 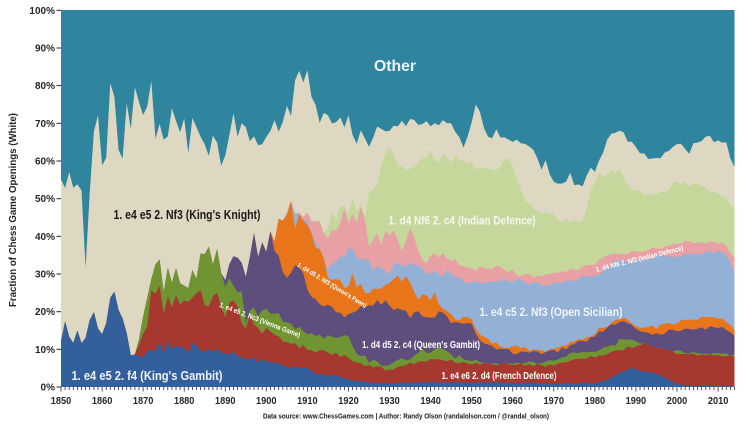 What do you see at coordinates (677, 401) in the screenshot?
I see `svg-text: 2000` at bounding box center [677, 401].